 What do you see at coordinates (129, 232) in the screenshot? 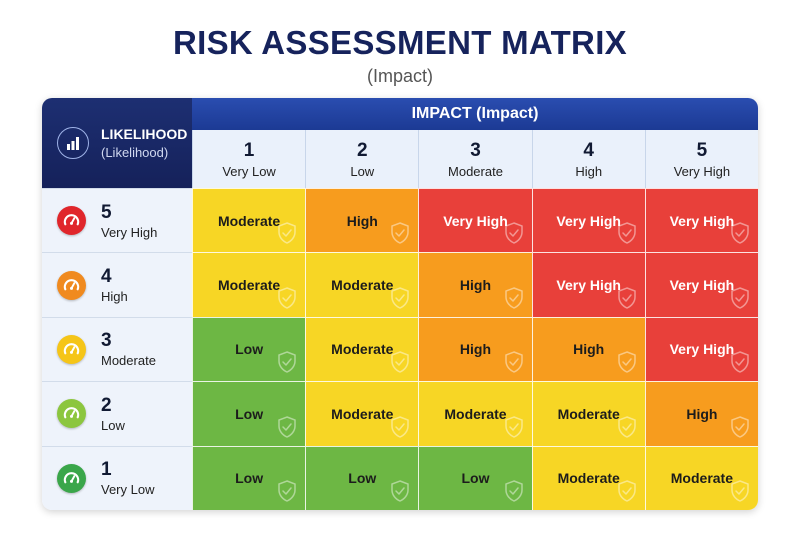
I see `likelihood-row-label: Very High` at bounding box center [129, 232].